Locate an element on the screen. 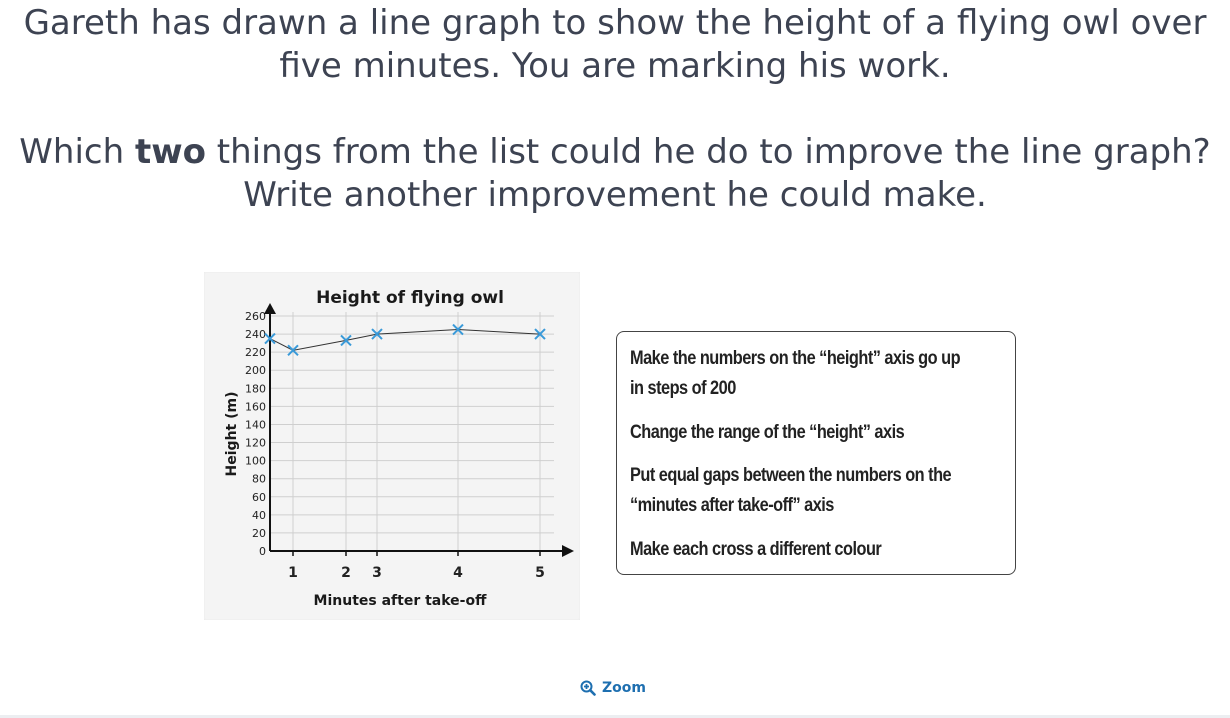 The height and width of the screenshot is (718, 1230). y-tick-label: 140 is located at coordinates (255, 424).